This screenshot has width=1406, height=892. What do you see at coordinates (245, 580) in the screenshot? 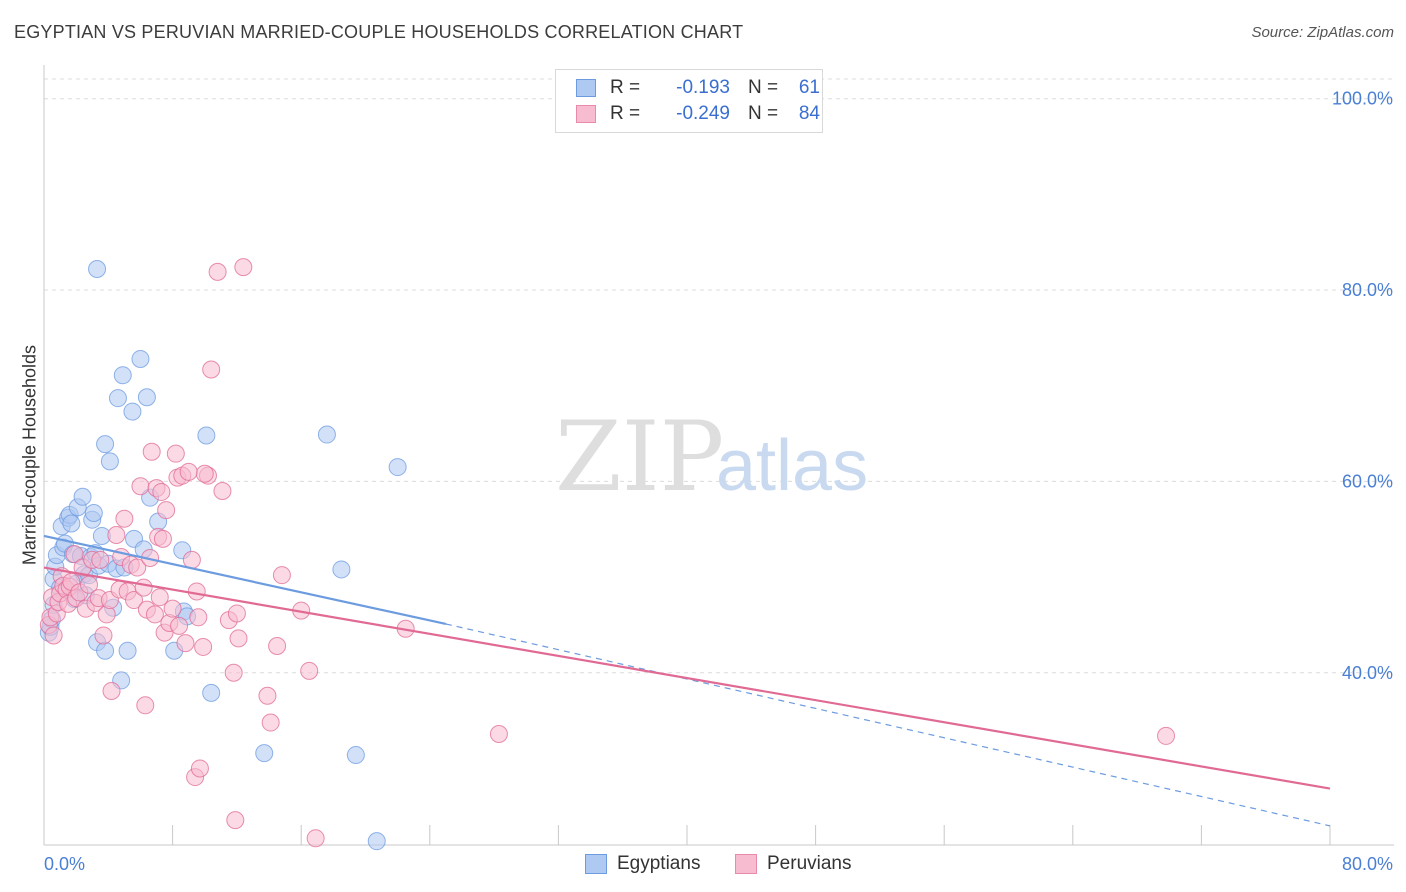
I see `trend-line-egyptians` at bounding box center [245, 580].